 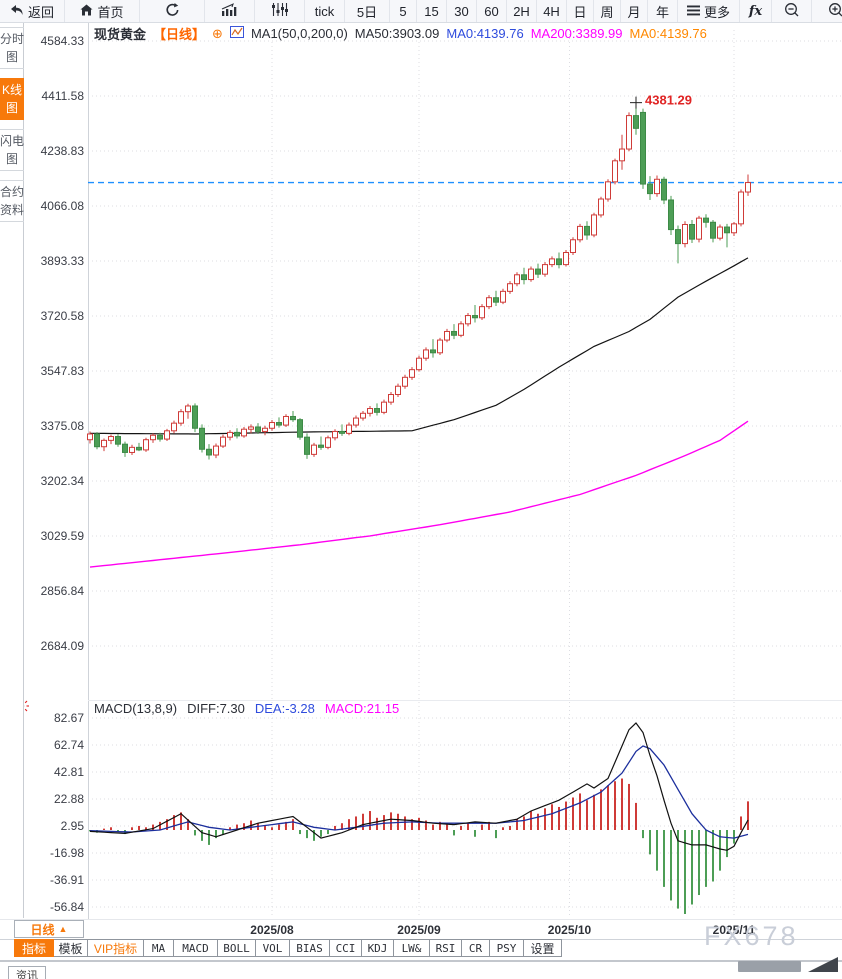 I want to click on zoom-out-icon, so click(x=792, y=11).